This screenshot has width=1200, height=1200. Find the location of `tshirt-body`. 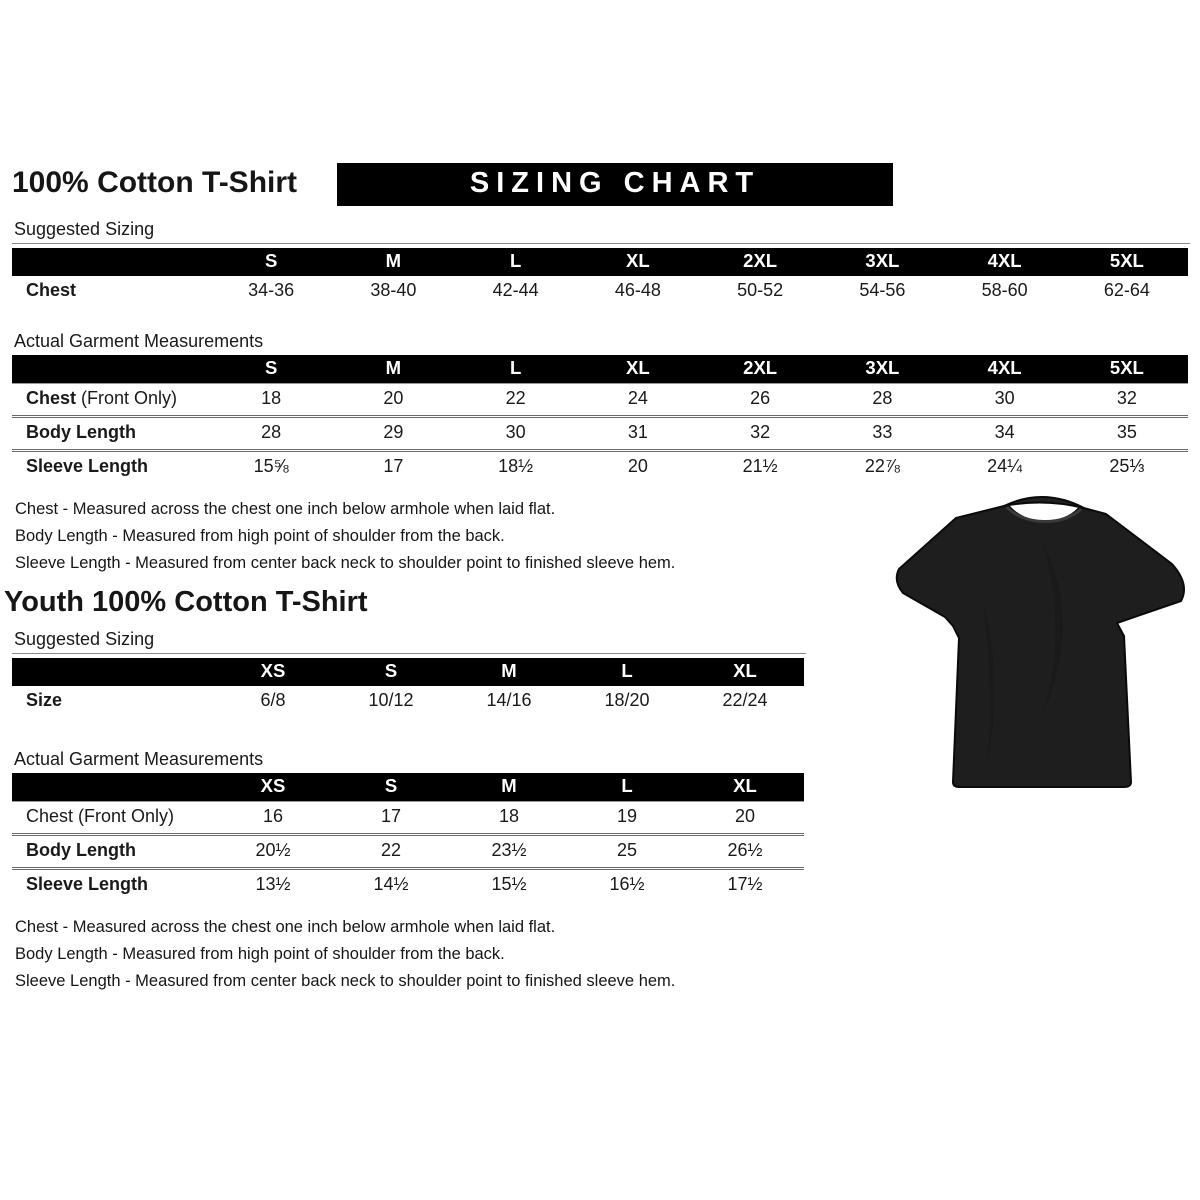

tshirt-body is located at coordinates (1040, 646).